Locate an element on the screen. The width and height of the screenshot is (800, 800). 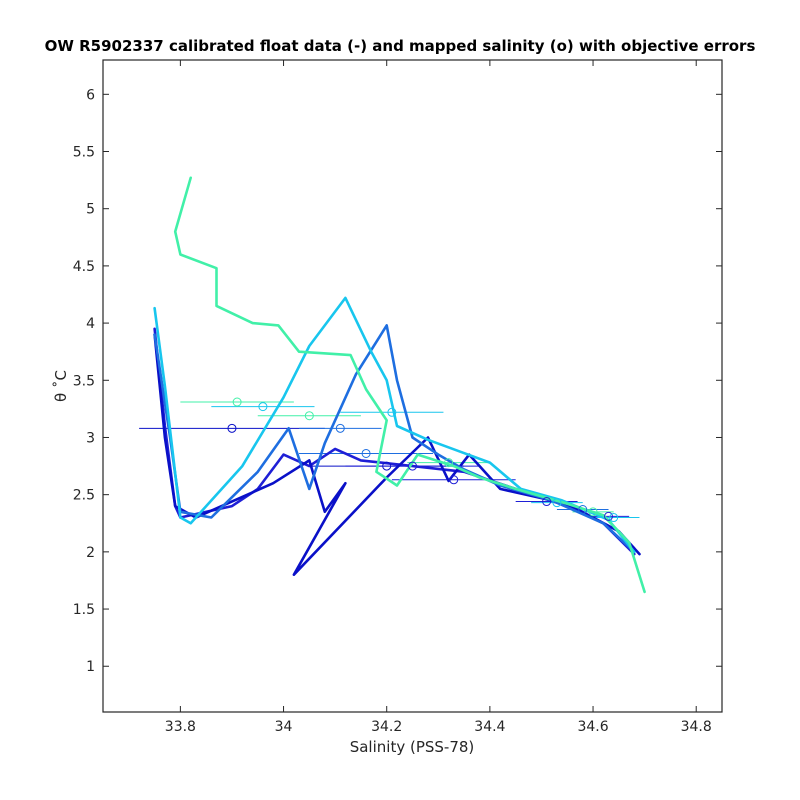
y-tick-label: 3 is located at coordinates (90, 438).